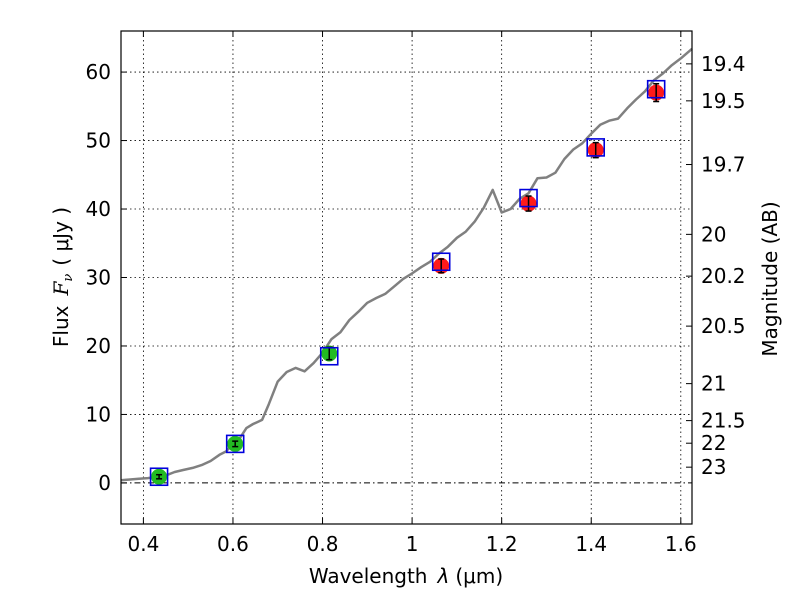 Image resolution: width=800 pixels, height=600 pixels. I want to click on y-tick-label: 10, so click(98, 414).